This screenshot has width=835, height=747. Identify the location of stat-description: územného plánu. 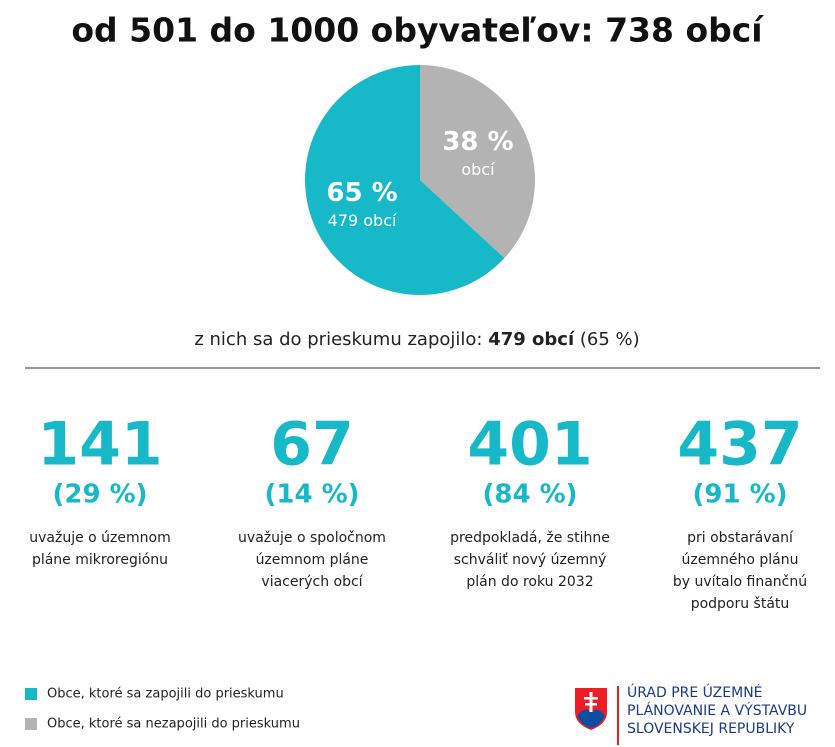
(740, 560).